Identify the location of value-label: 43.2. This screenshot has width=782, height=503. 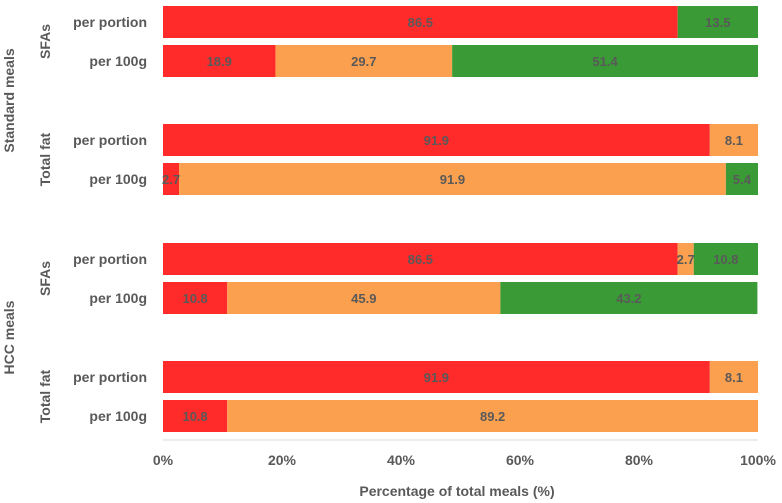
(628, 298).